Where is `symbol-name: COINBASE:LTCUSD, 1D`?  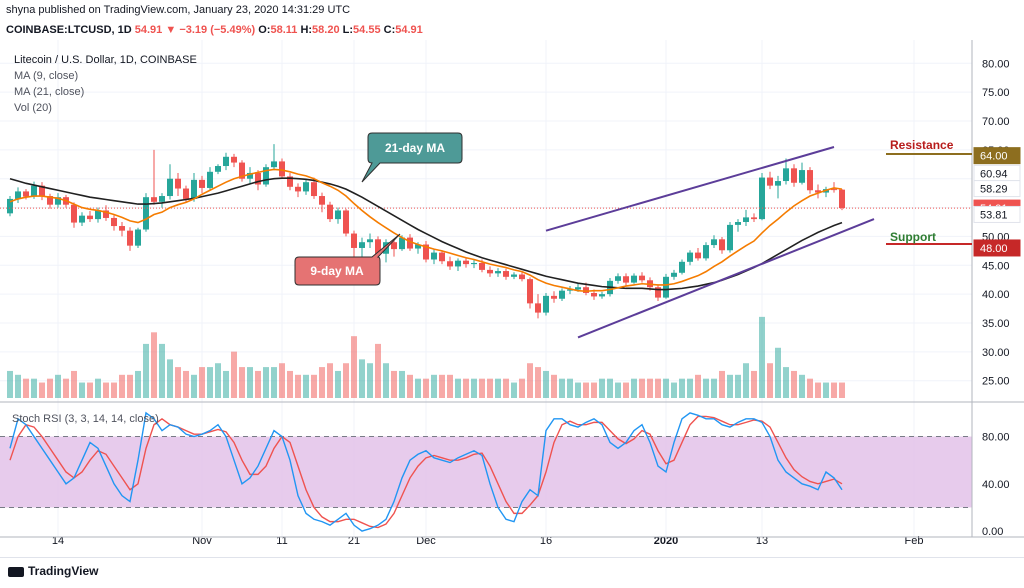
symbol-name: COINBASE:LTCUSD, 1D is located at coordinates (69, 30).